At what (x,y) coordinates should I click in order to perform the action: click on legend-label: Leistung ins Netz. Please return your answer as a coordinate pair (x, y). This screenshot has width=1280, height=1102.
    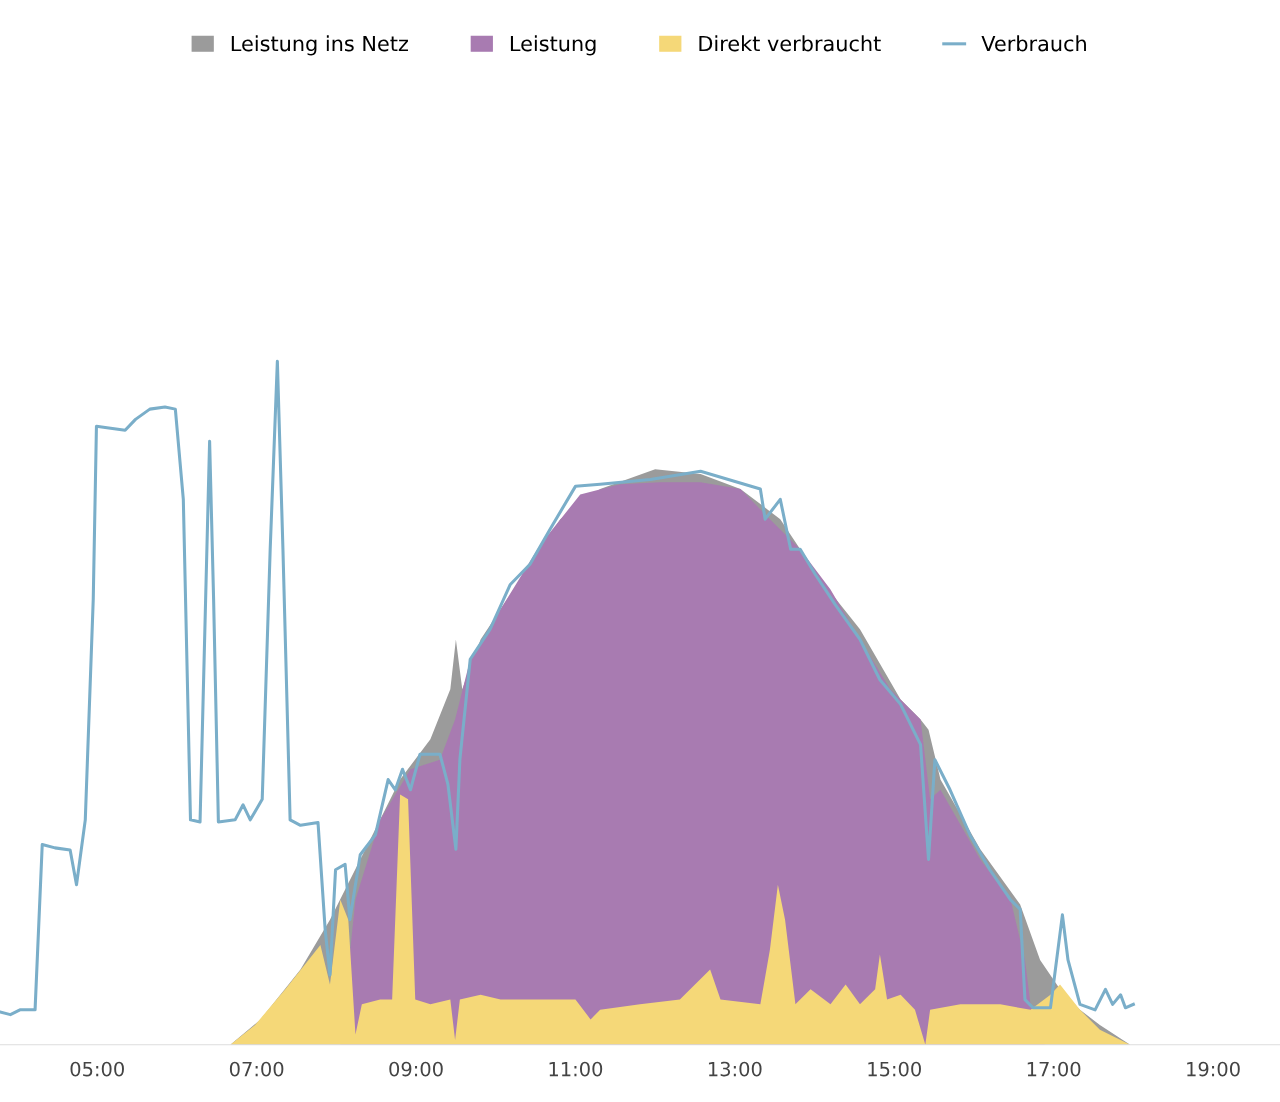
    Looking at the image, I should click on (319, 45).